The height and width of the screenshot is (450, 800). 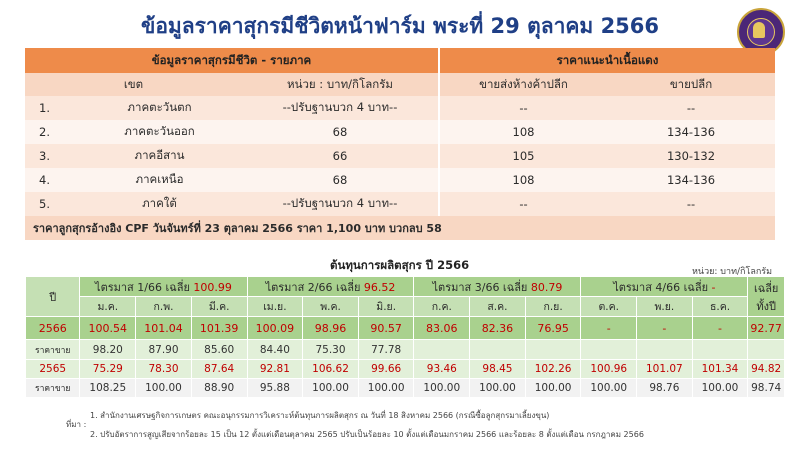 What do you see at coordinates (553, 306) in the screenshot?
I see `month-header: ก.ย.` at bounding box center [553, 306].